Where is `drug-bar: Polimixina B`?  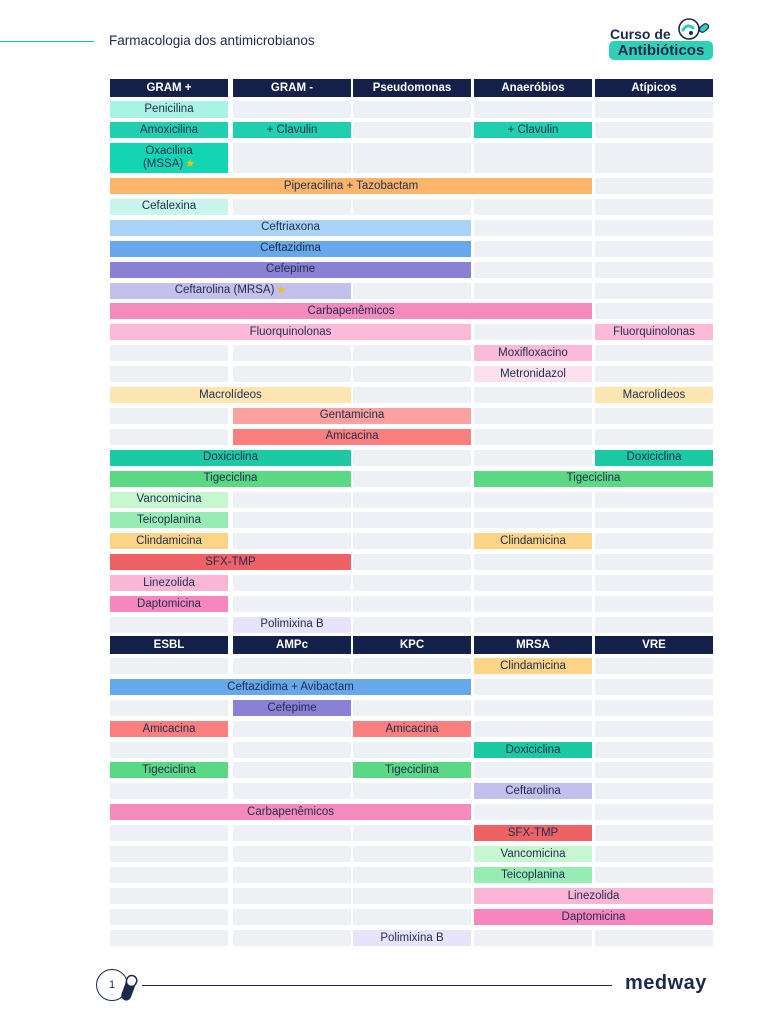 drug-bar: Polimixina B is located at coordinates (412, 938).